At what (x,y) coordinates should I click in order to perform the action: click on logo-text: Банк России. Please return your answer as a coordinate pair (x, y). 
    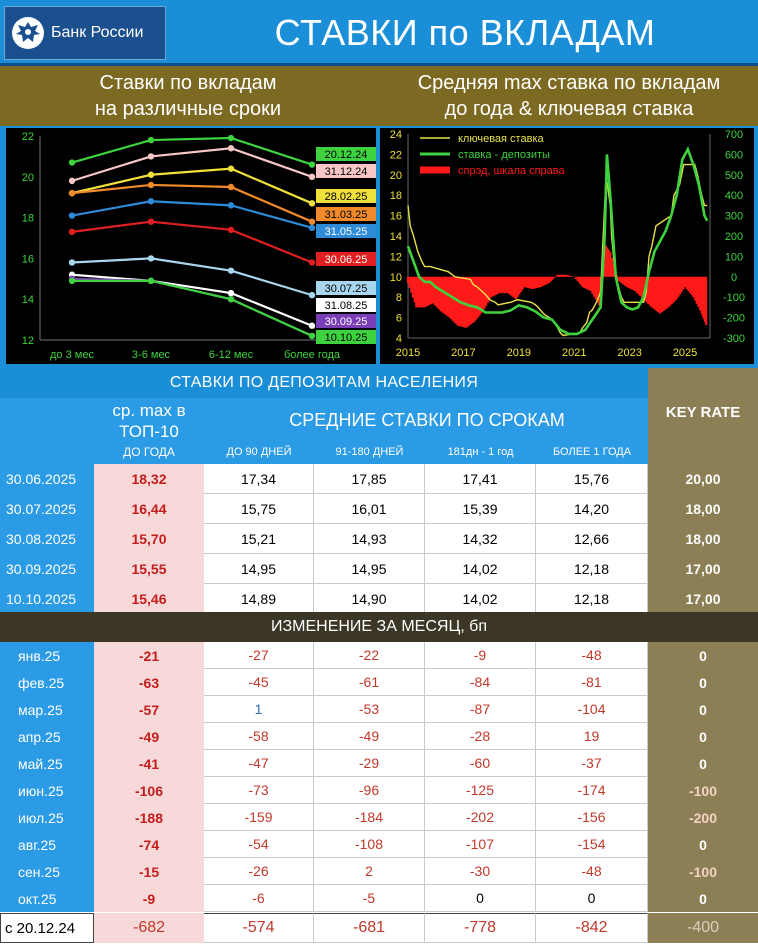
    Looking at the image, I should click on (97, 32).